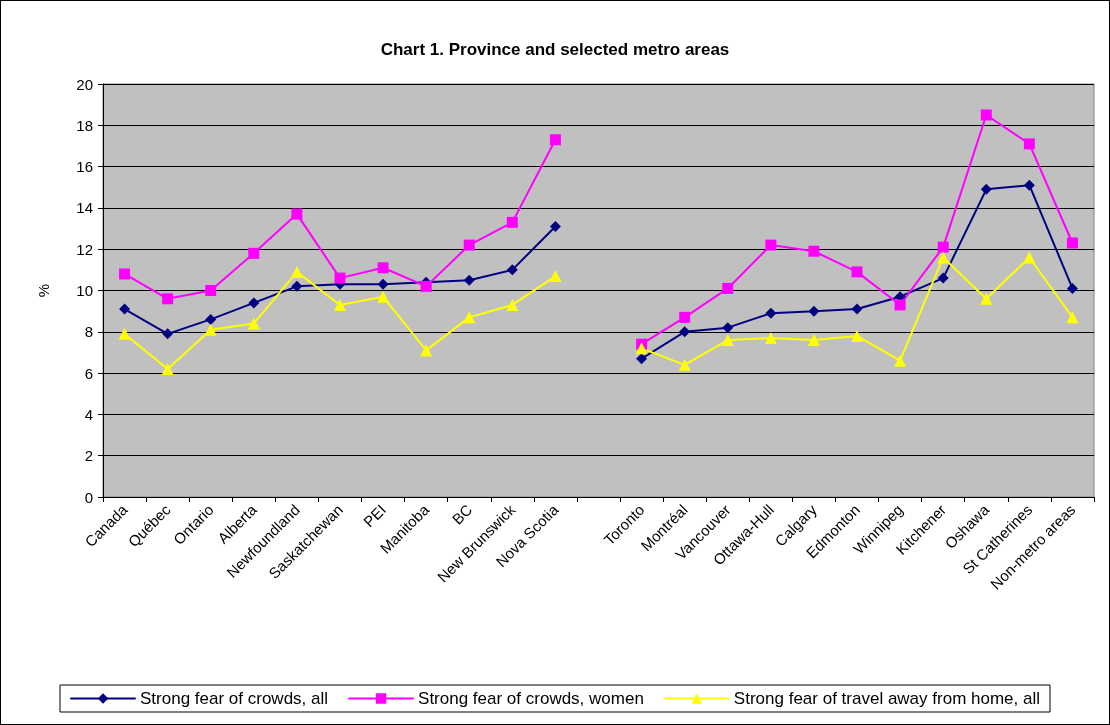  What do you see at coordinates (84, 84) in the screenshot?
I see `y-tick-label: 20` at bounding box center [84, 84].